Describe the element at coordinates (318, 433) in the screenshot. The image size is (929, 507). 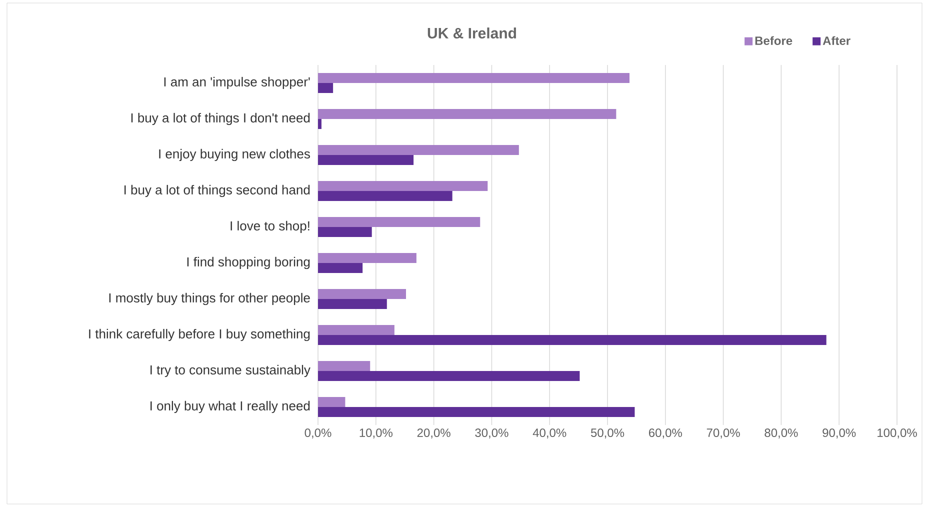
I see `x-tick-label: 0,0%` at that location.